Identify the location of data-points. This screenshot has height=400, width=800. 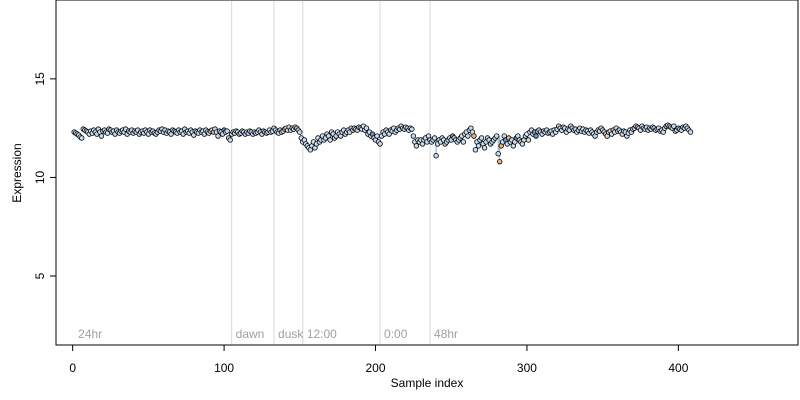
(382, 143).